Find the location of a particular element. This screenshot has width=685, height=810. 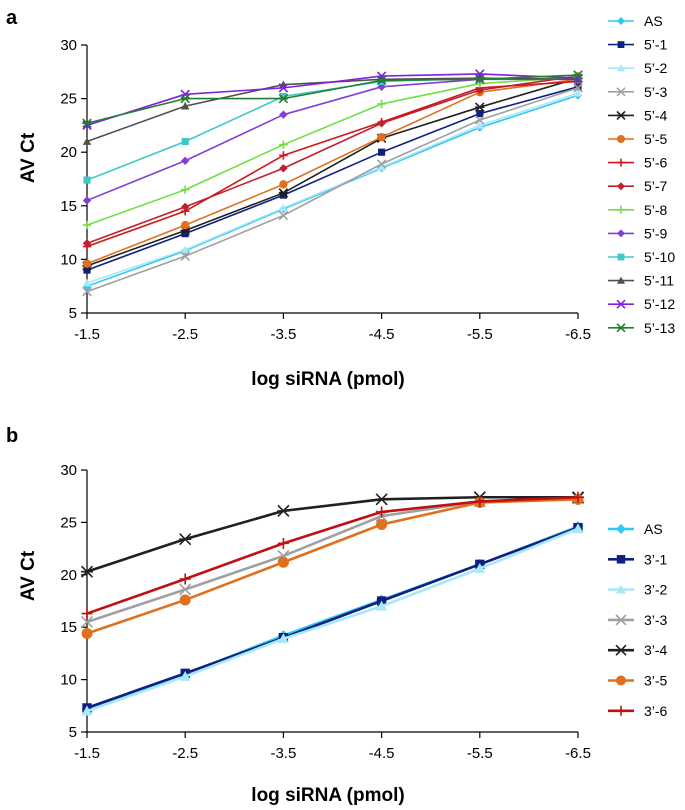

legend-label: 5’-5 is located at coordinates (656, 139).